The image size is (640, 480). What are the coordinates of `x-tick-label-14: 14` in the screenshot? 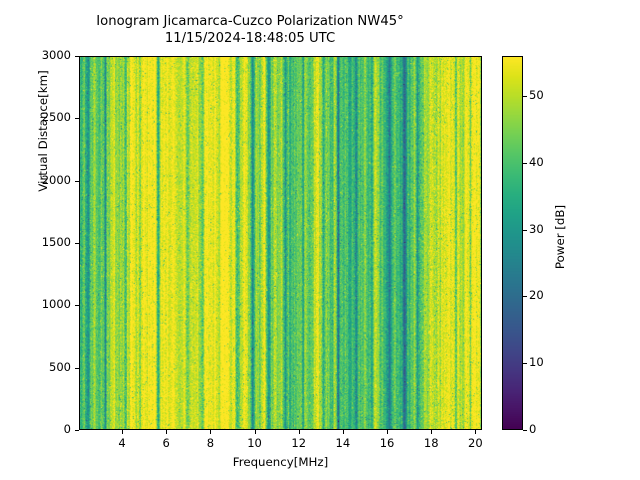 It's located at (343, 443).